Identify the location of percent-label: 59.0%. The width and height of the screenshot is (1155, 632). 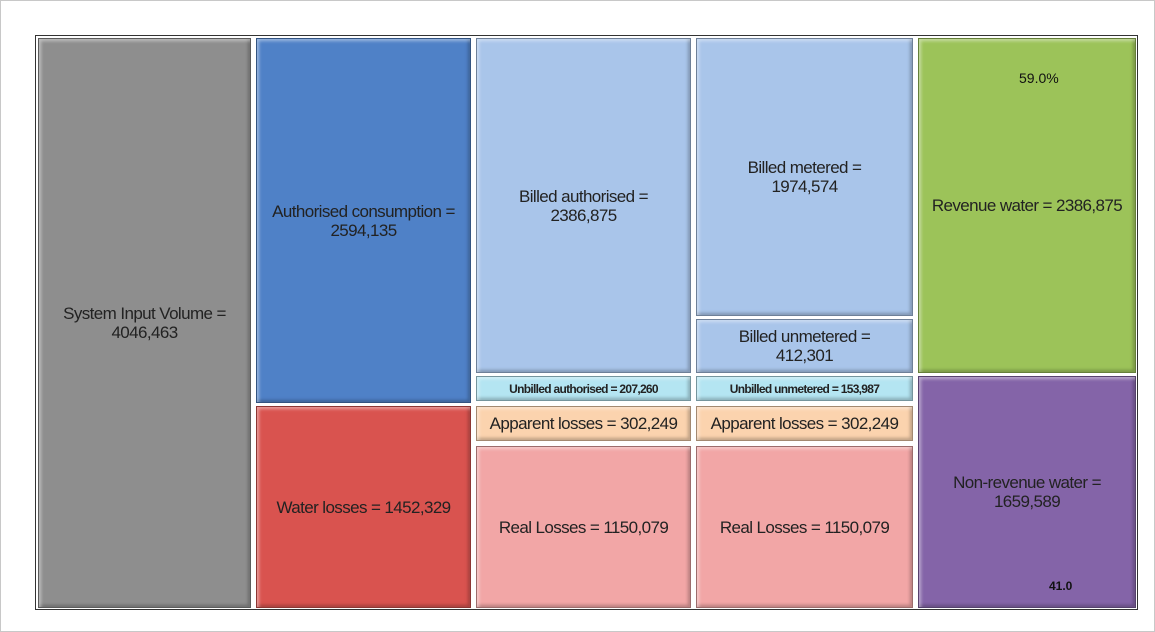
(1039, 78).